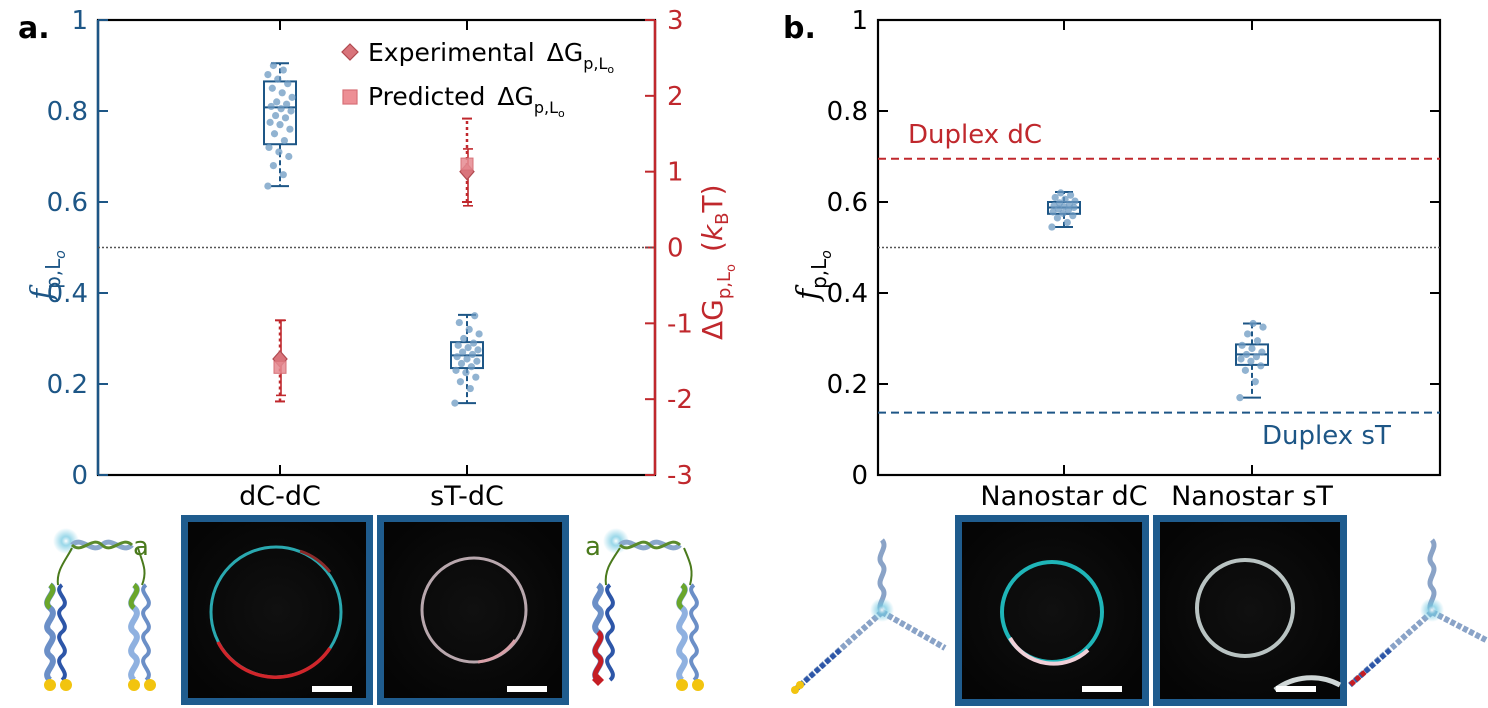 Image resolution: width=1488 pixels, height=708 pixels. What do you see at coordinates (675, 173) in the screenshot?
I see `right-tick-label: 1` at bounding box center [675, 173].